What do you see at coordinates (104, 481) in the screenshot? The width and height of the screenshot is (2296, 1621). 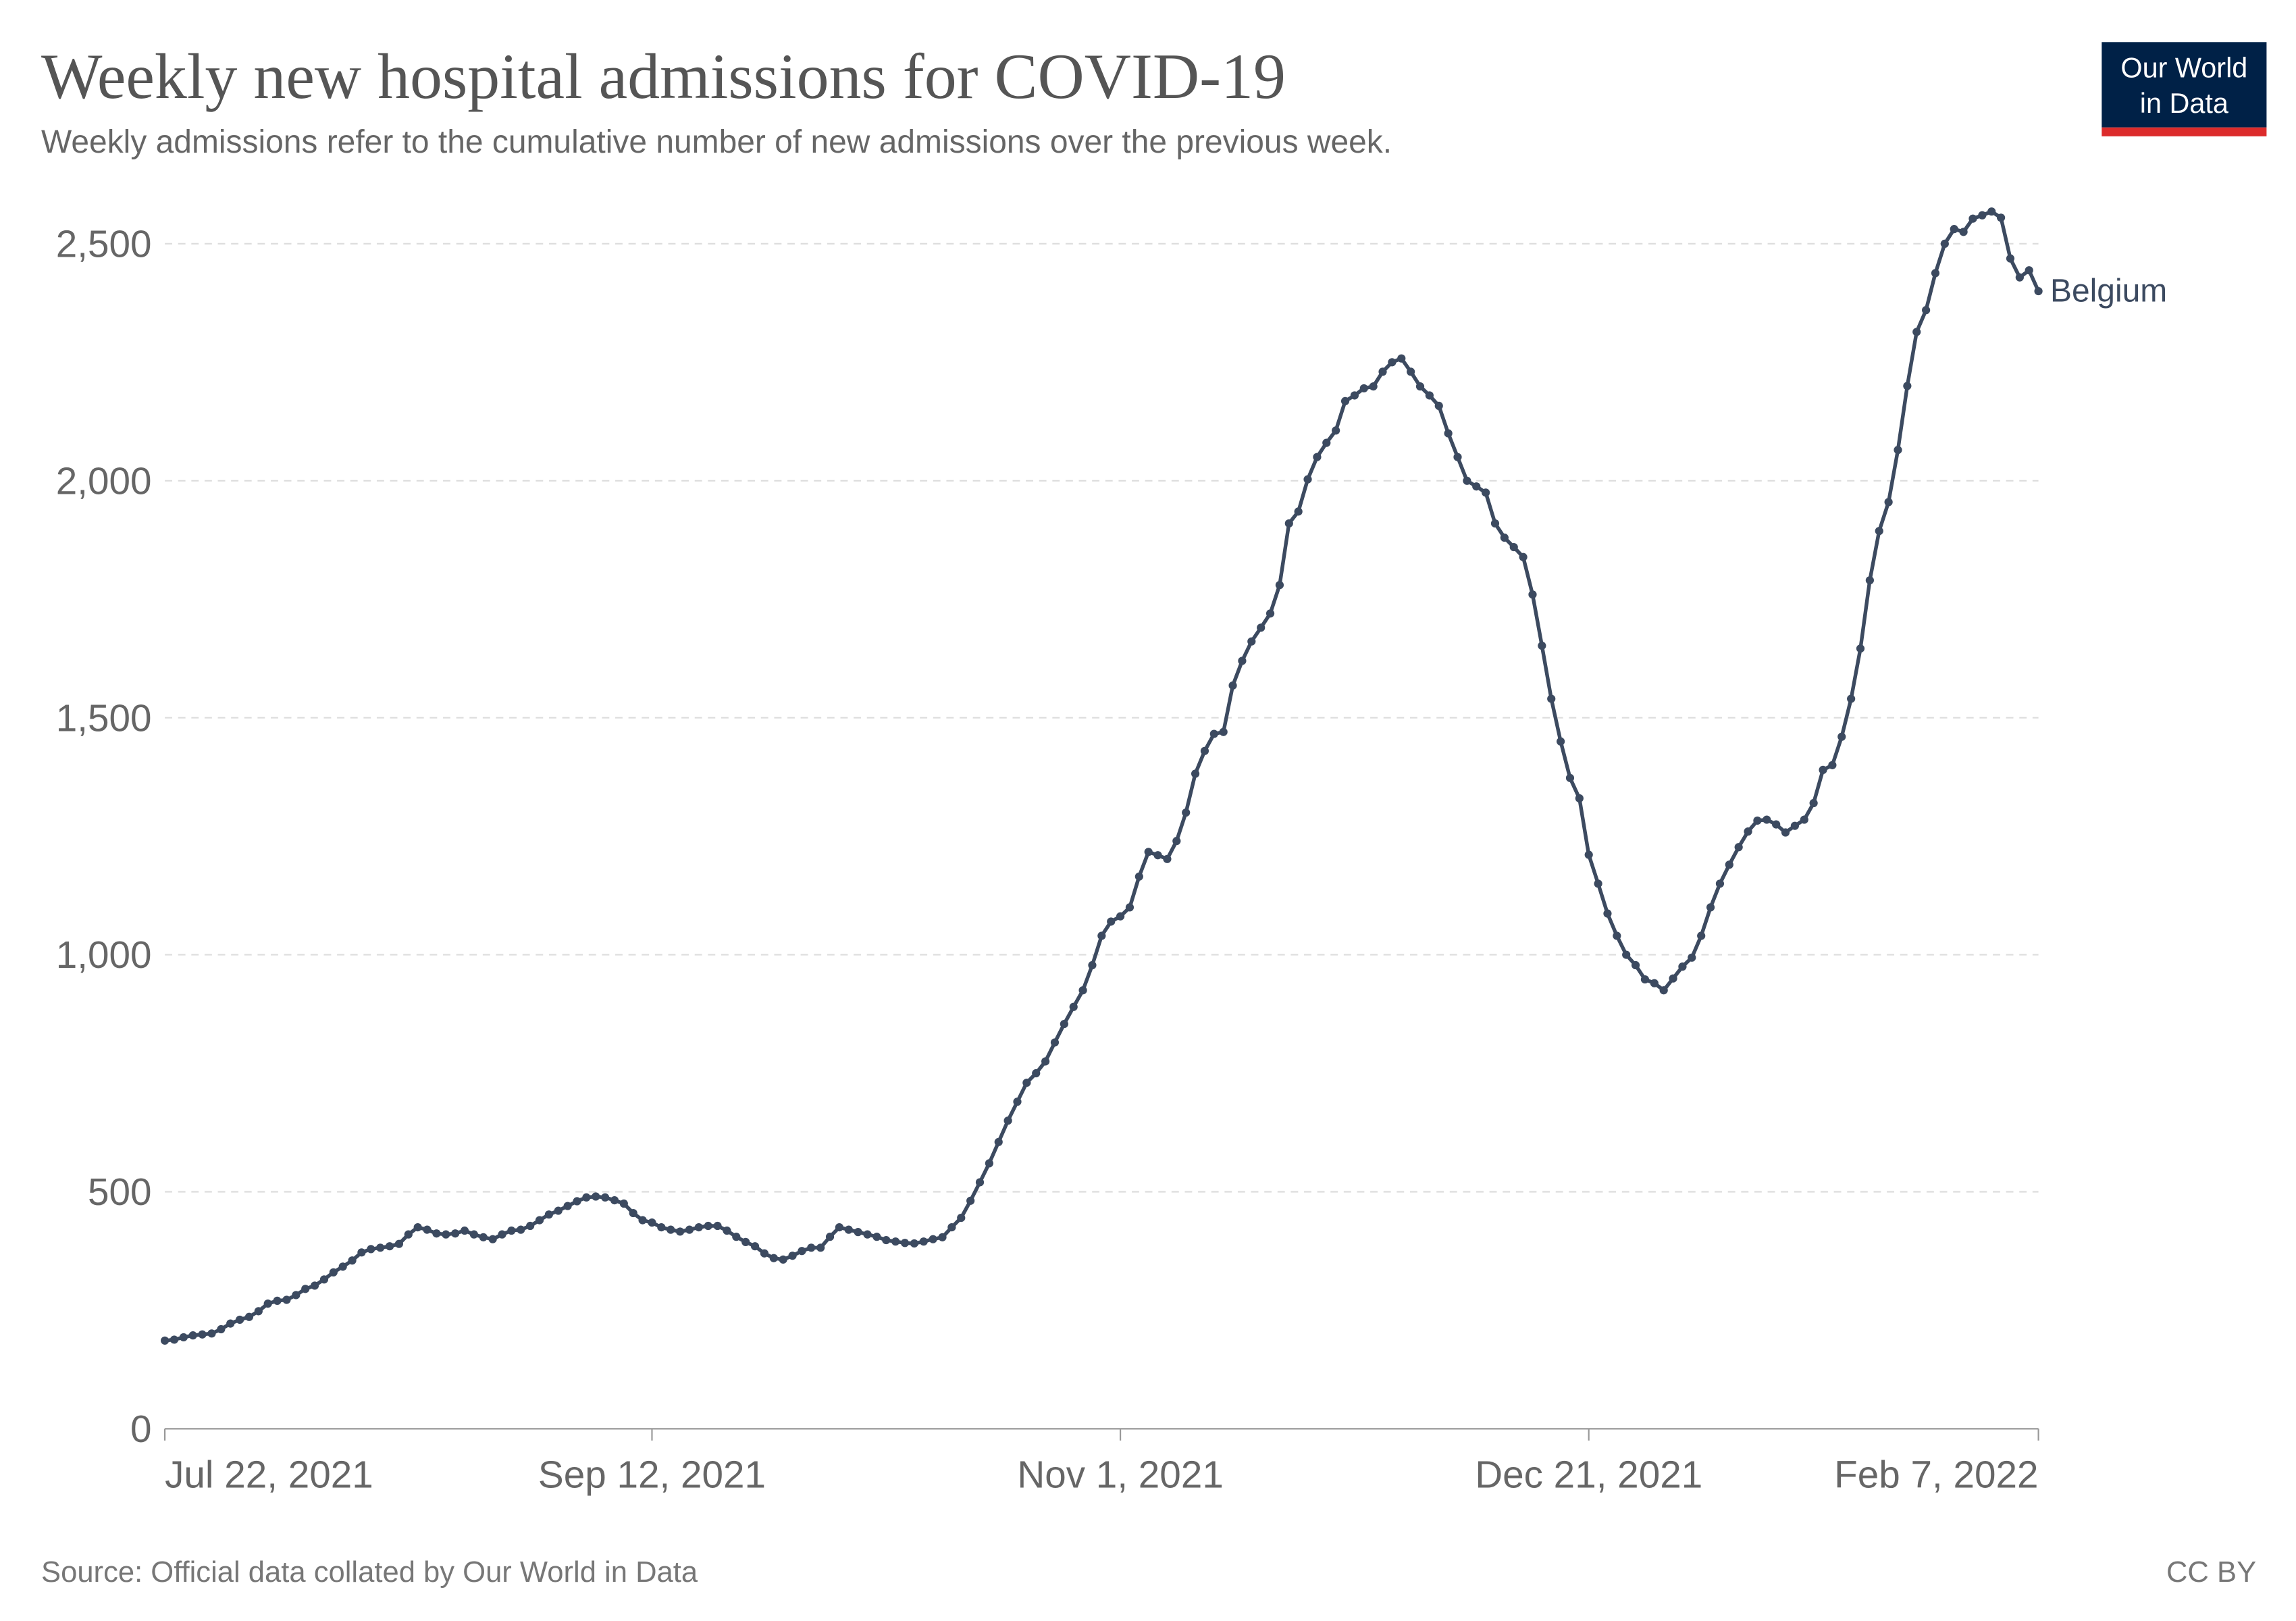 I see `y-tick-label: 2,000` at bounding box center [104, 481].